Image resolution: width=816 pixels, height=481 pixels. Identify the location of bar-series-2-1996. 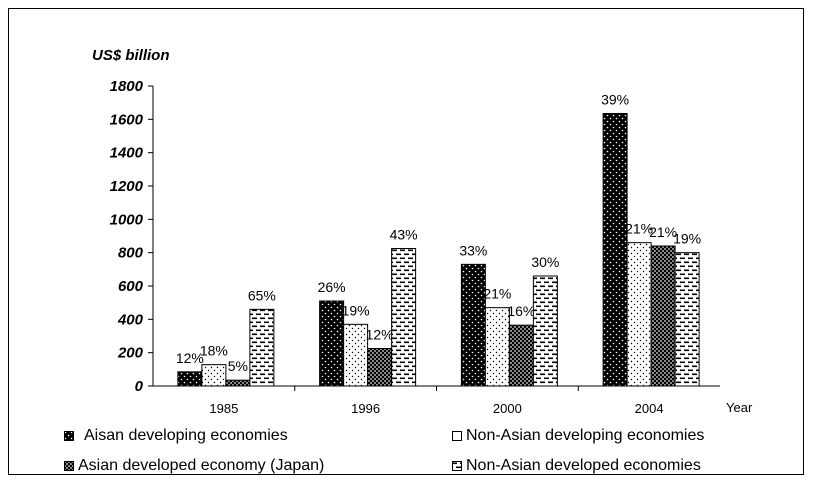
(356, 355).